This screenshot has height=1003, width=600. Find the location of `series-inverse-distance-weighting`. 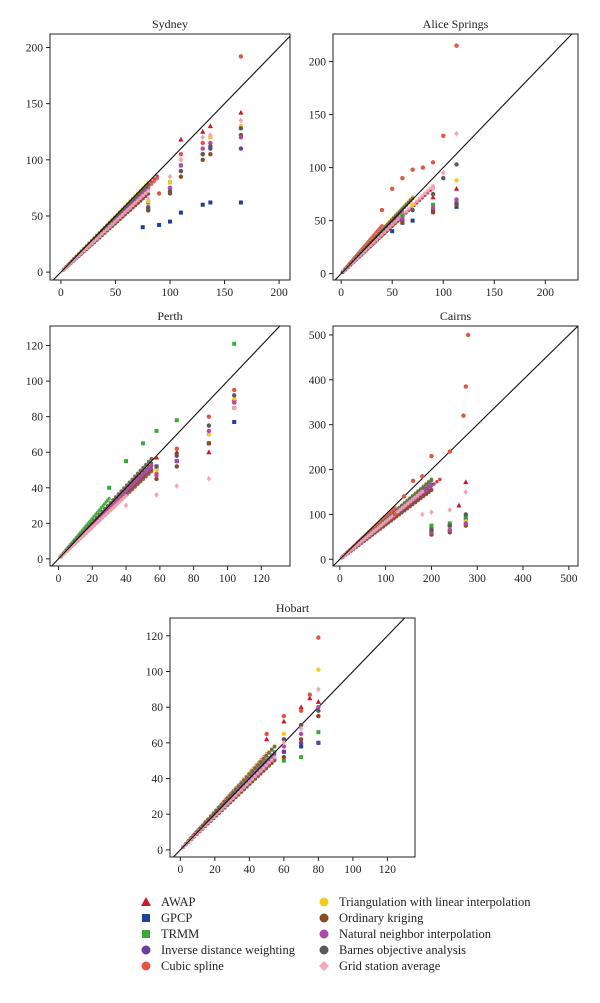

series-inverse-distance-weighting is located at coordinates (194, 179).